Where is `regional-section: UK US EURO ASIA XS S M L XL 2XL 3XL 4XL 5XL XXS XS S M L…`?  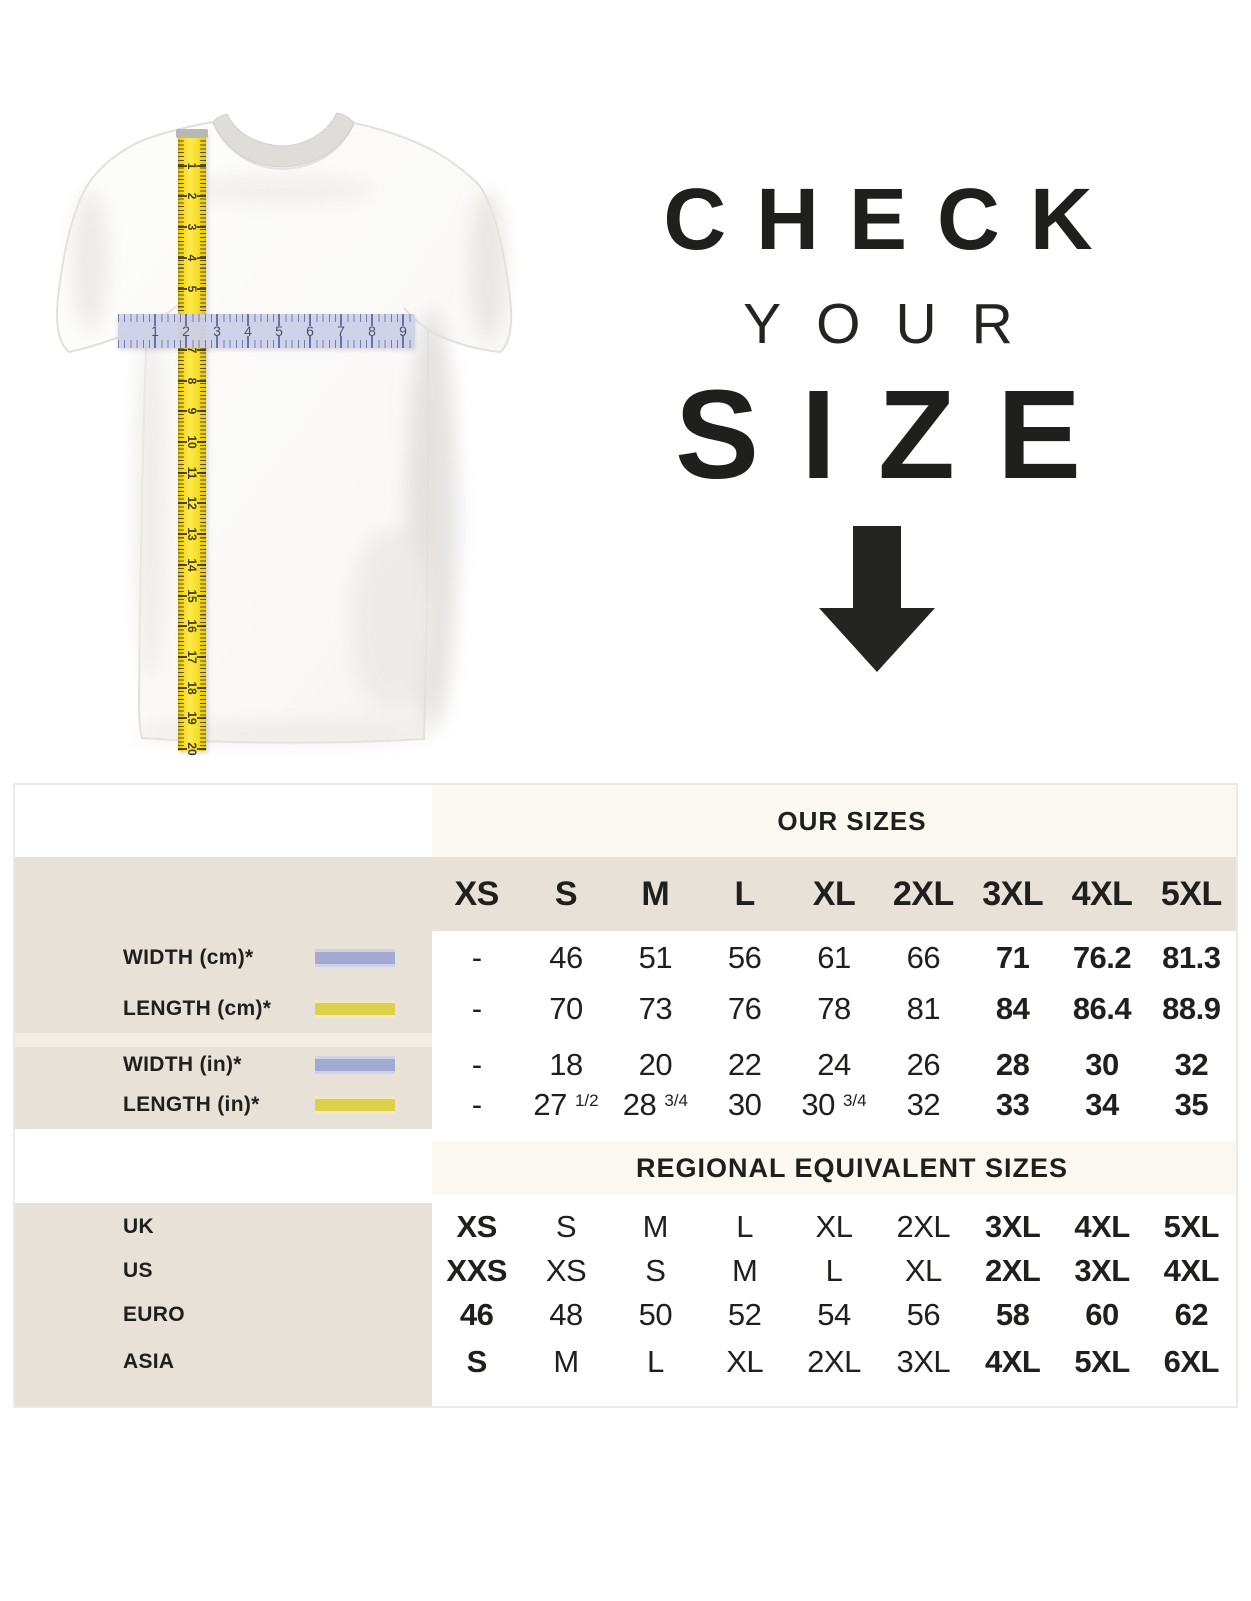 regional-section: UK US EURO ASIA XS S M L XL 2XL 3XL 4XL 5XL XXS XS S M L… is located at coordinates (625, 1304).